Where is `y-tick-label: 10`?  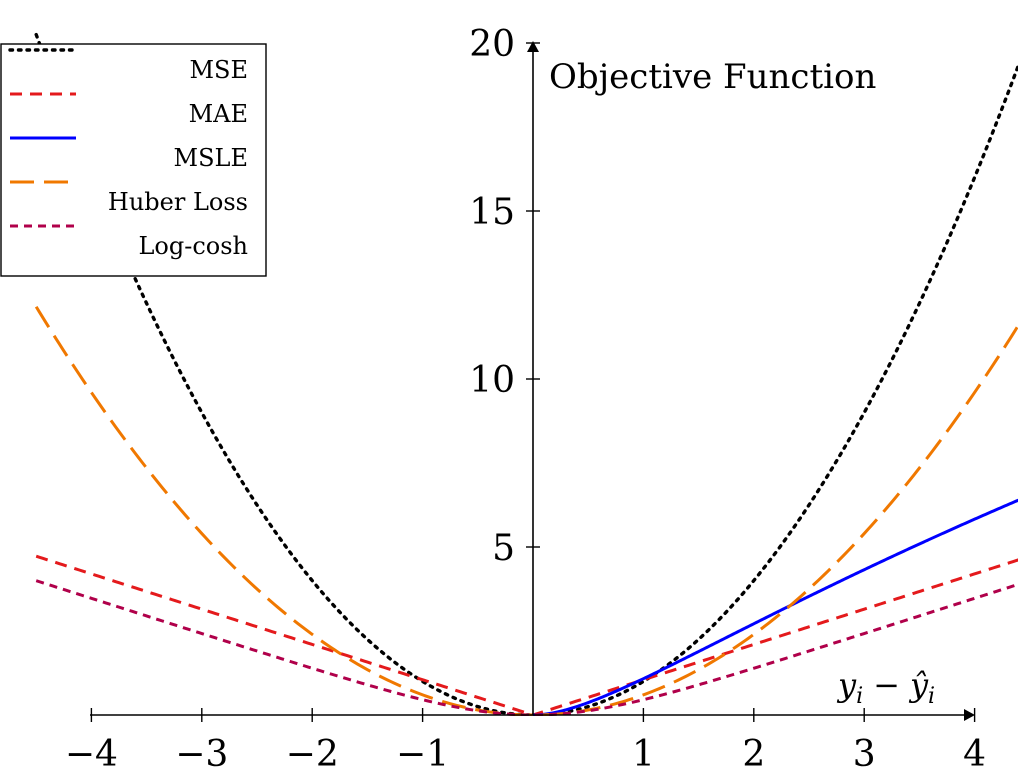
y-tick-label: 10 is located at coordinates (492, 380).